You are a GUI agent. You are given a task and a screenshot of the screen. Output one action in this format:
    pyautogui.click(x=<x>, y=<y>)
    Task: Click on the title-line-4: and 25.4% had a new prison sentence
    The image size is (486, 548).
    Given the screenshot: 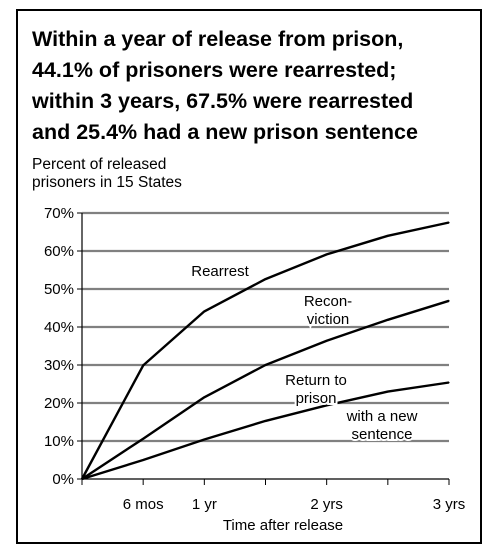 What is the action you would take?
    pyautogui.click(x=225, y=132)
    